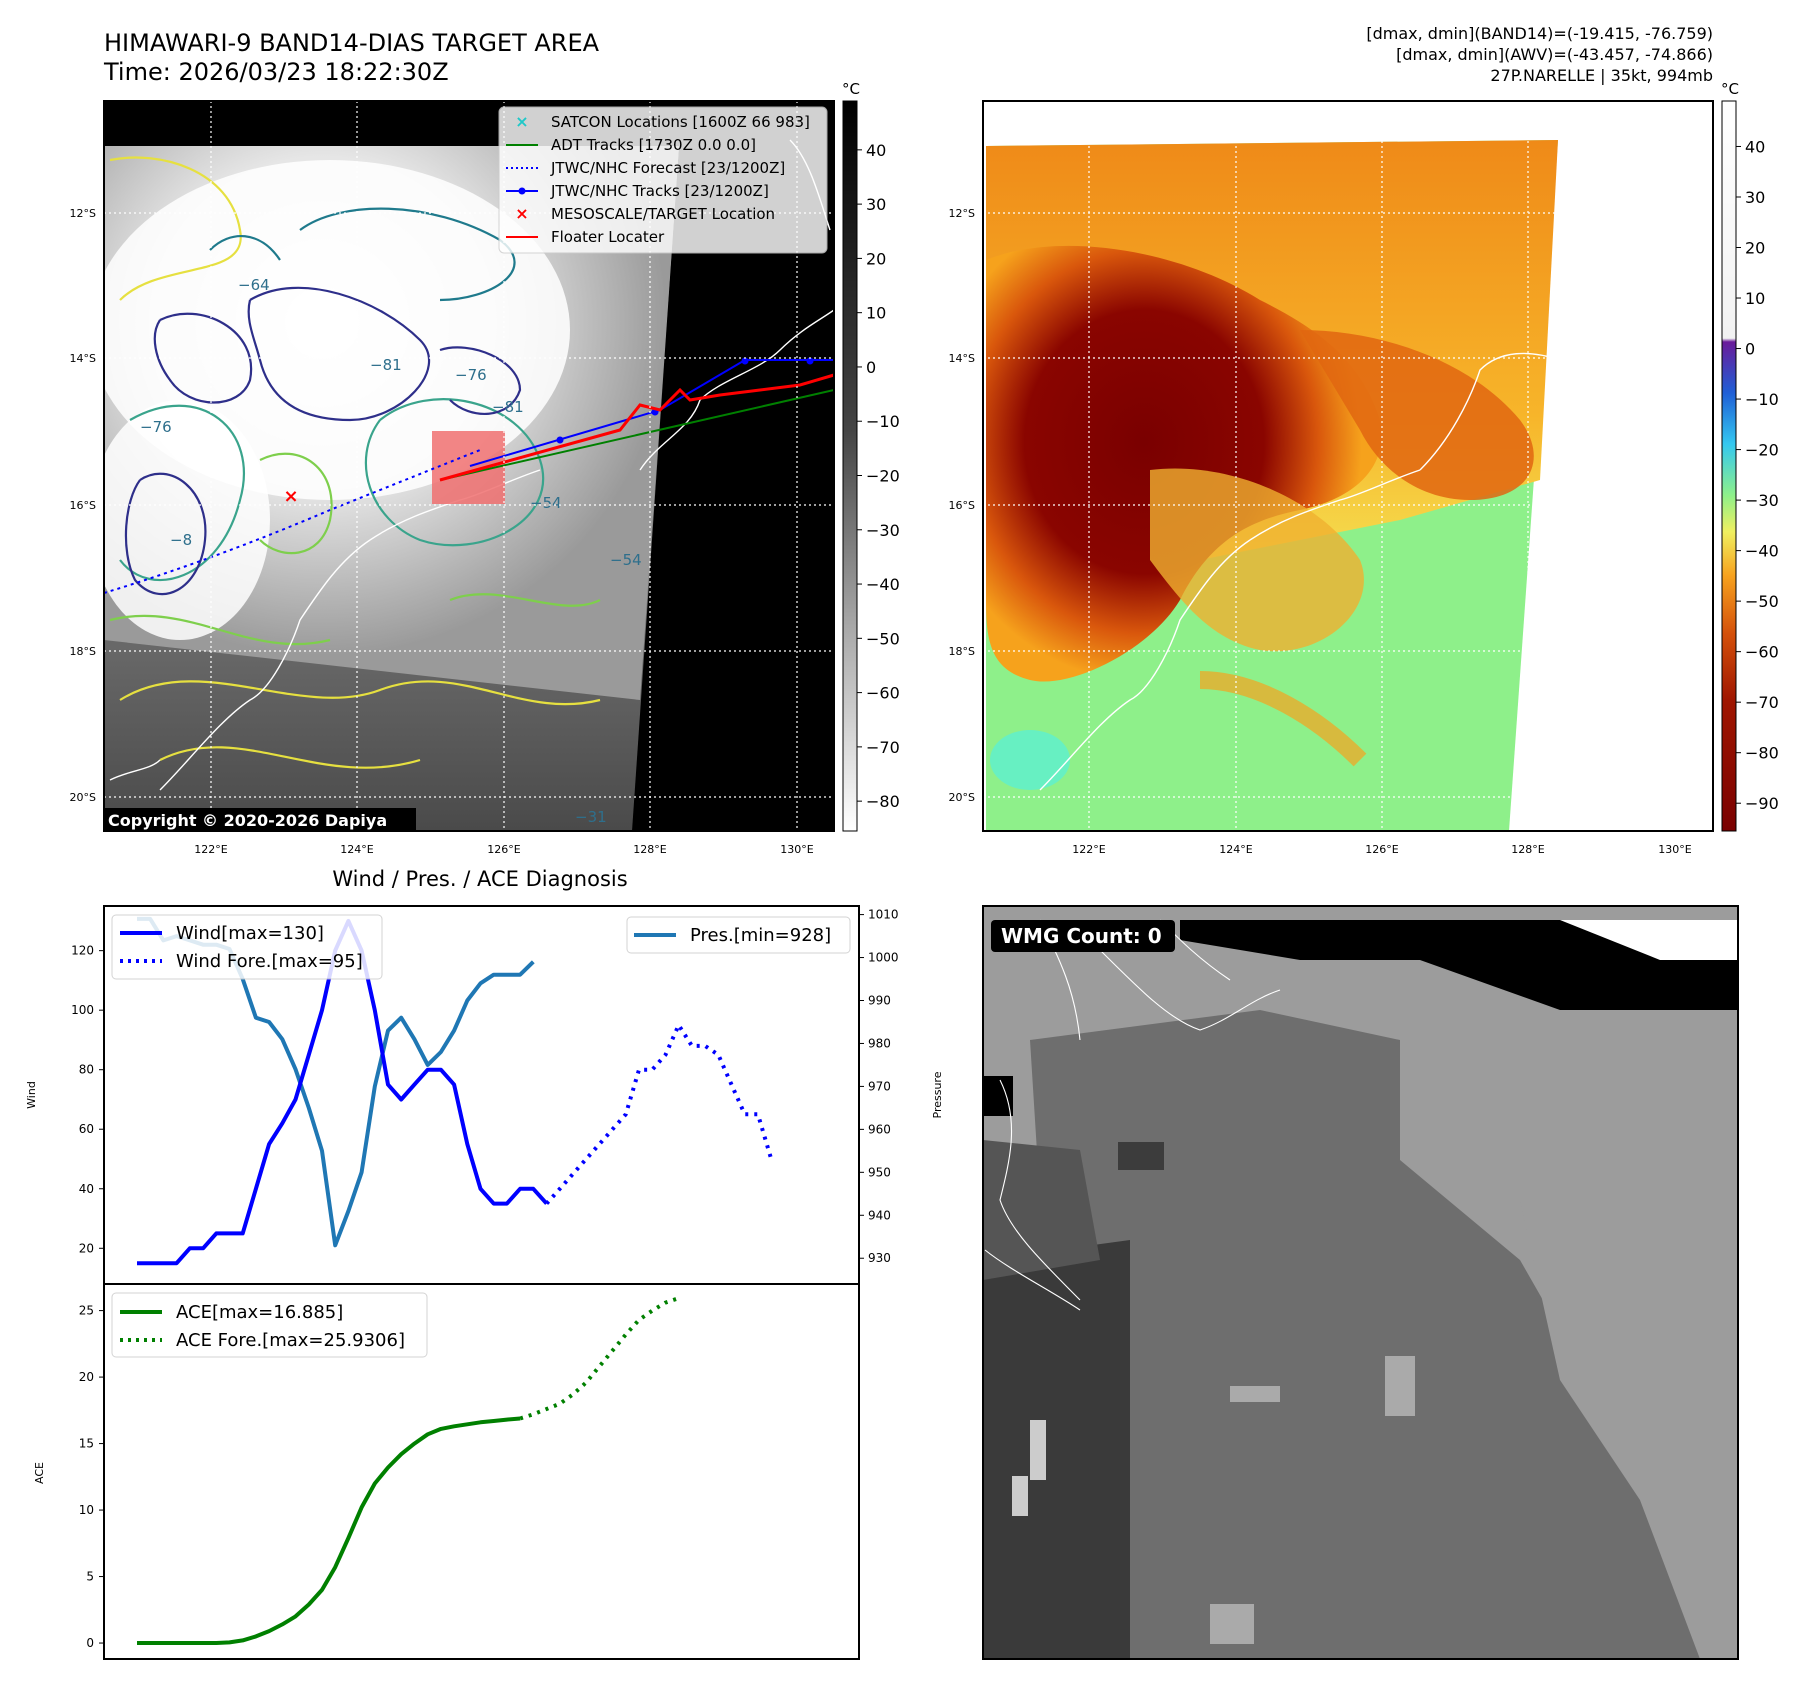 Image resolution: width=1797 pixels, height=1690 pixels. What do you see at coordinates (247, 947) in the screenshot?
I see `wind-legend: Wind[max=130] Wind Fore.[max=95]` at bounding box center [247, 947].